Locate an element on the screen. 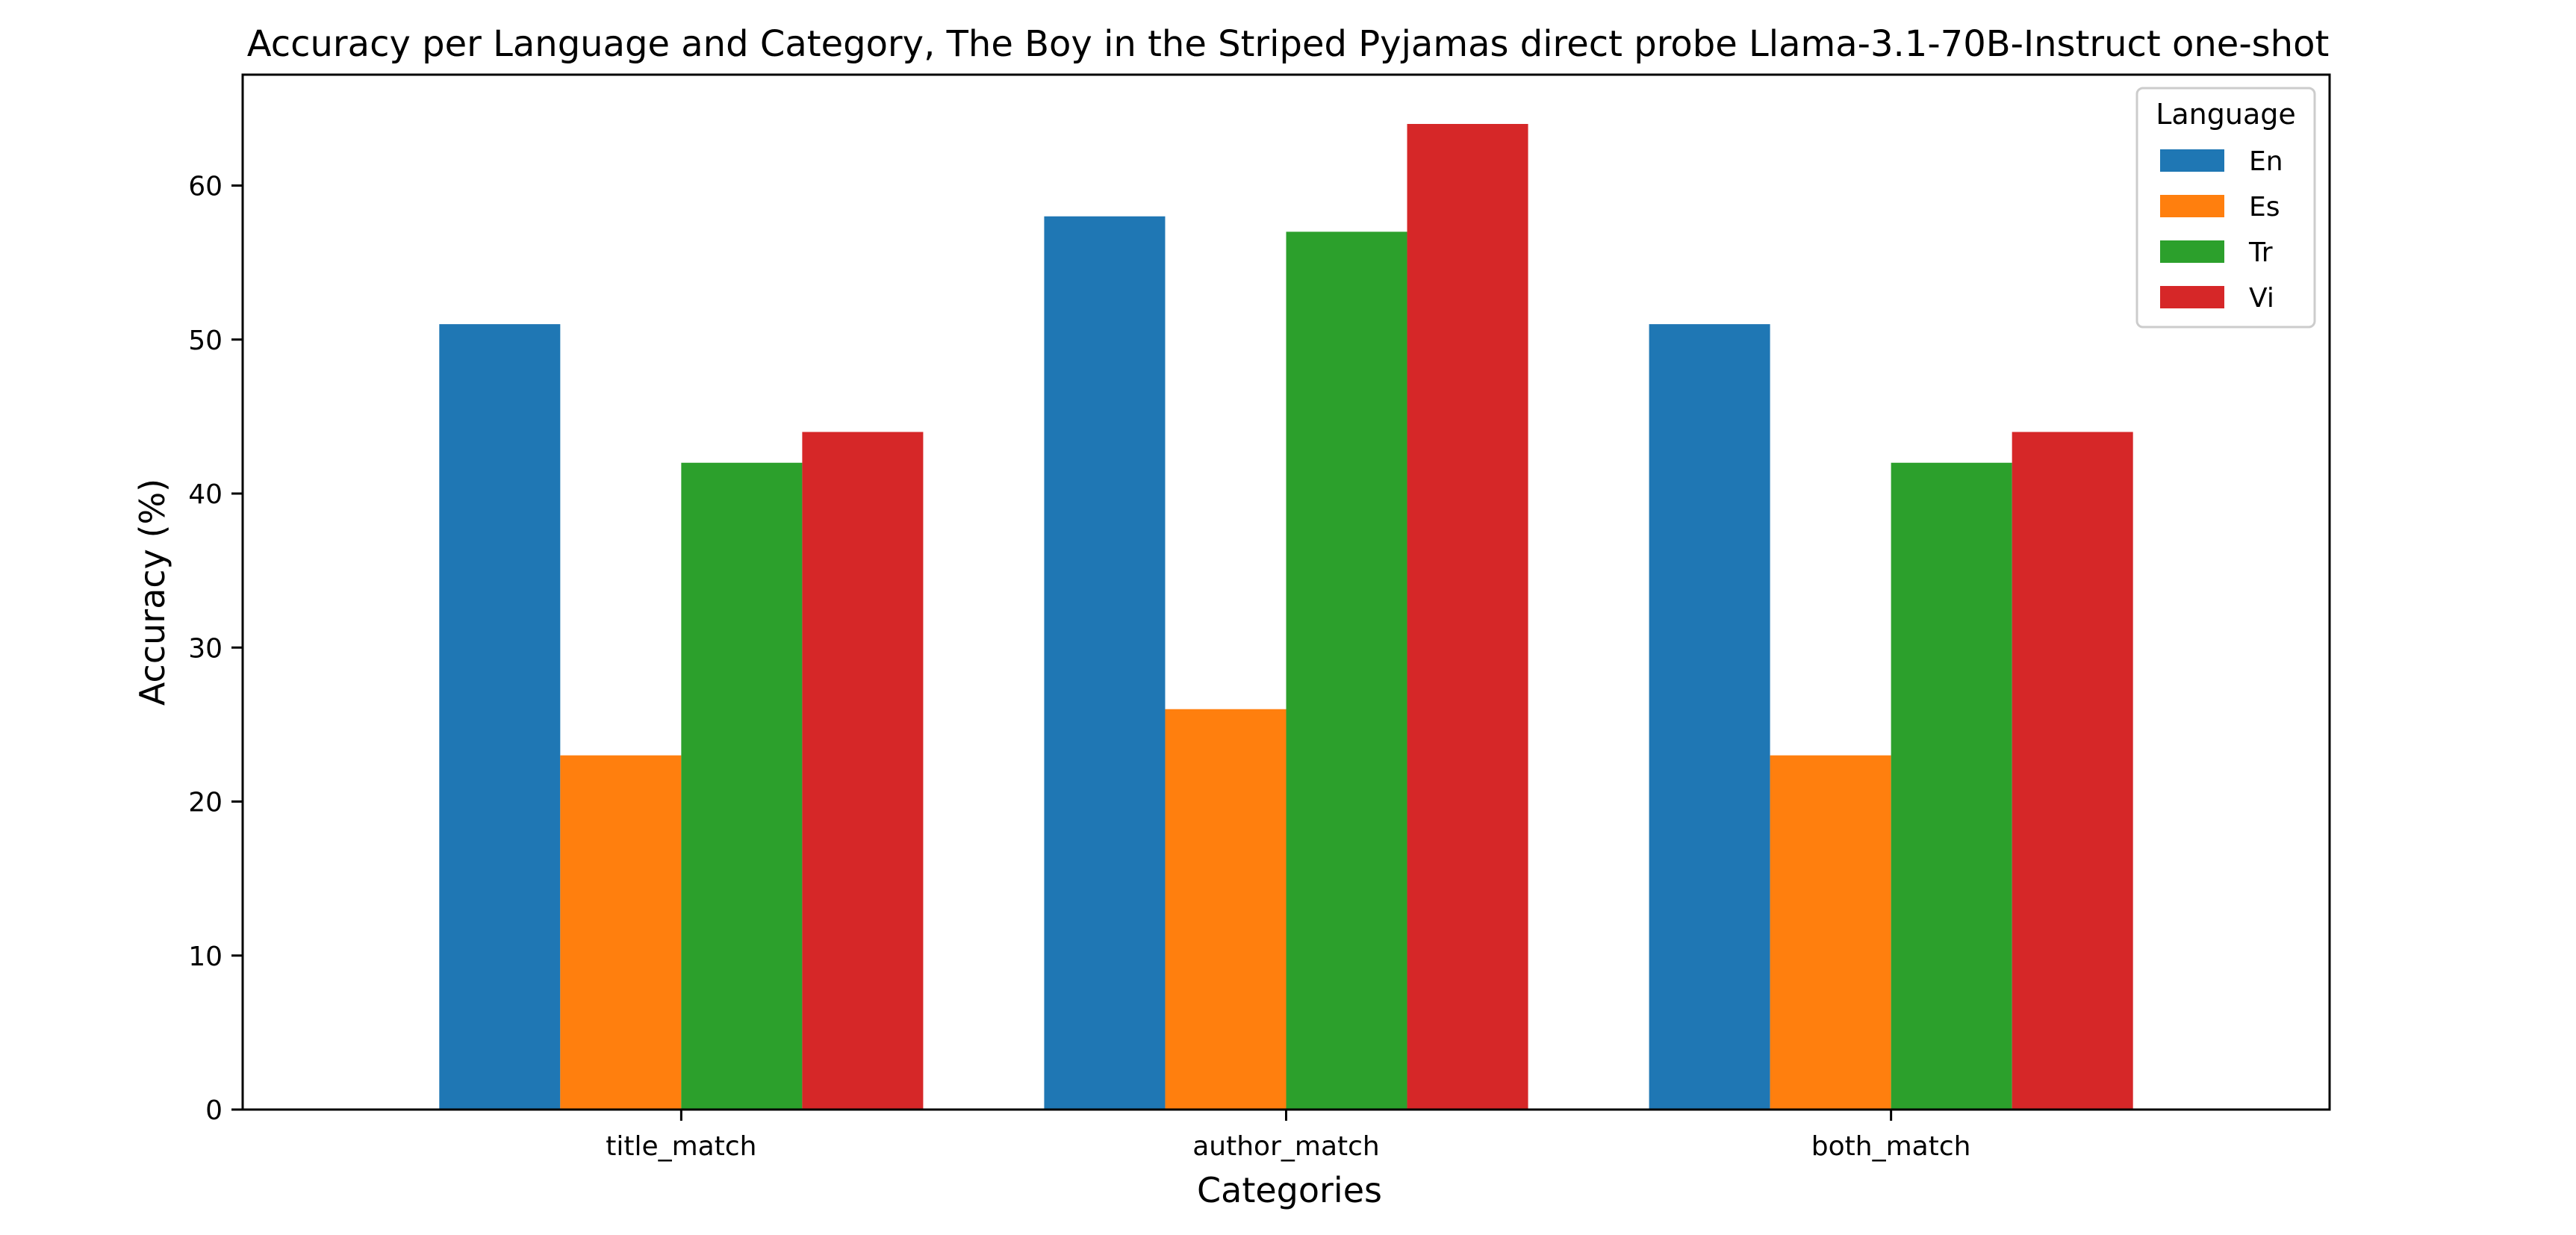  legend-frame is located at coordinates (2225, 208).